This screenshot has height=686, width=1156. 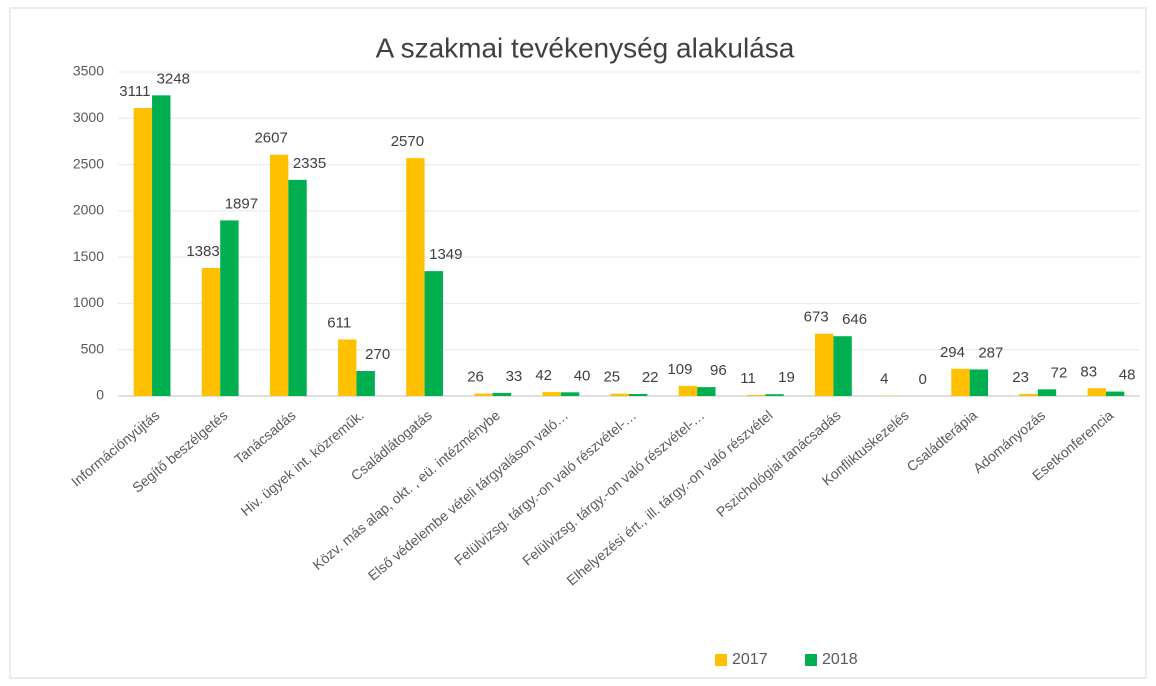 What do you see at coordinates (718, 370) in the screenshot?
I see `data-label: 96` at bounding box center [718, 370].